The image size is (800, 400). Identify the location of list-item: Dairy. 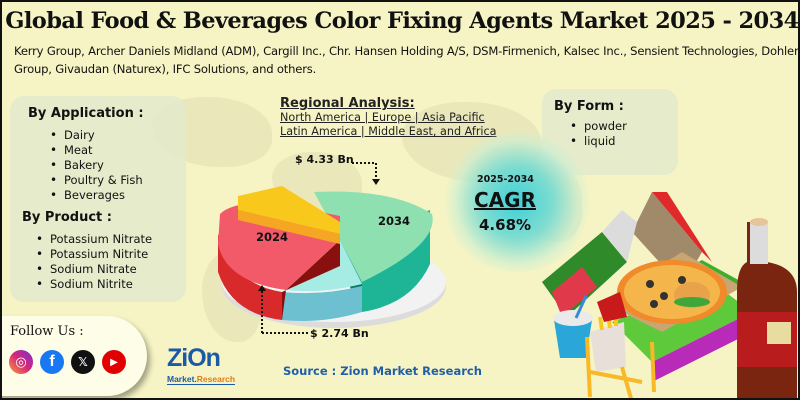
(117, 135).